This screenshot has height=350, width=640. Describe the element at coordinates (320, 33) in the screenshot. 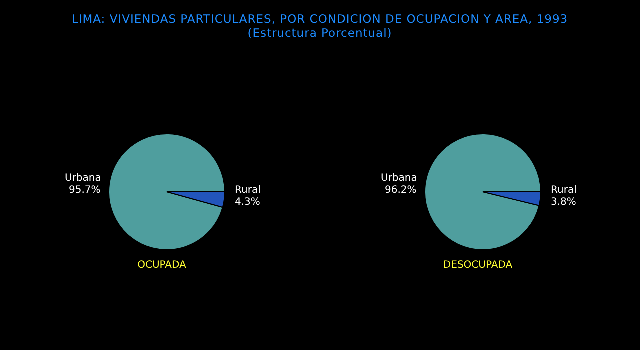

I see `text: (Estructura Porcentual)` at that location.